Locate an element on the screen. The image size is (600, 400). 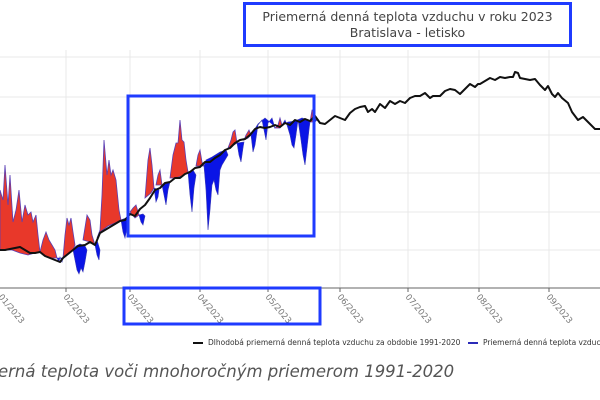
x-tick-07: 07/2023 is located at coordinates (418, 309).